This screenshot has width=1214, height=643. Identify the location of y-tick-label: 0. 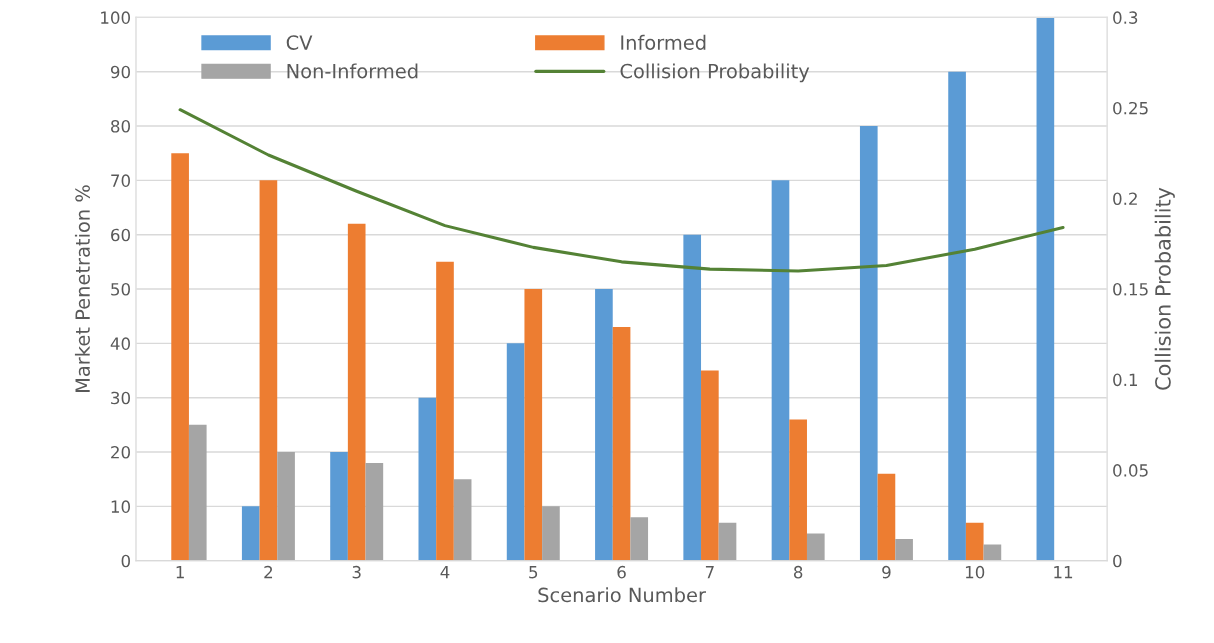
(125, 561).